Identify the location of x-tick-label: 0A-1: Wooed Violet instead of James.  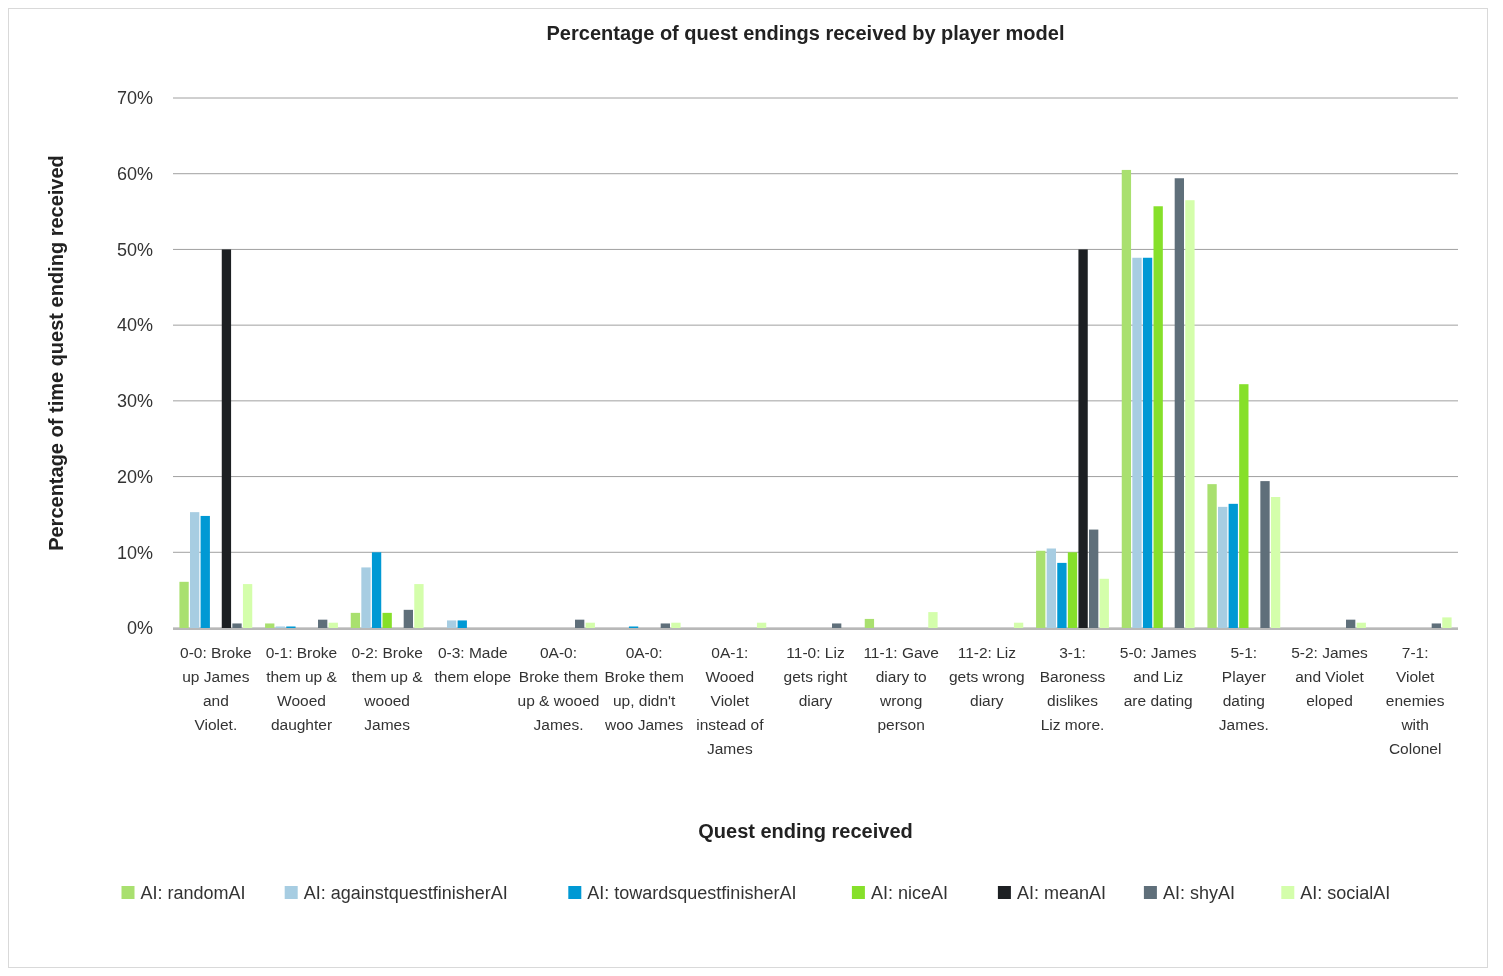
(730, 700).